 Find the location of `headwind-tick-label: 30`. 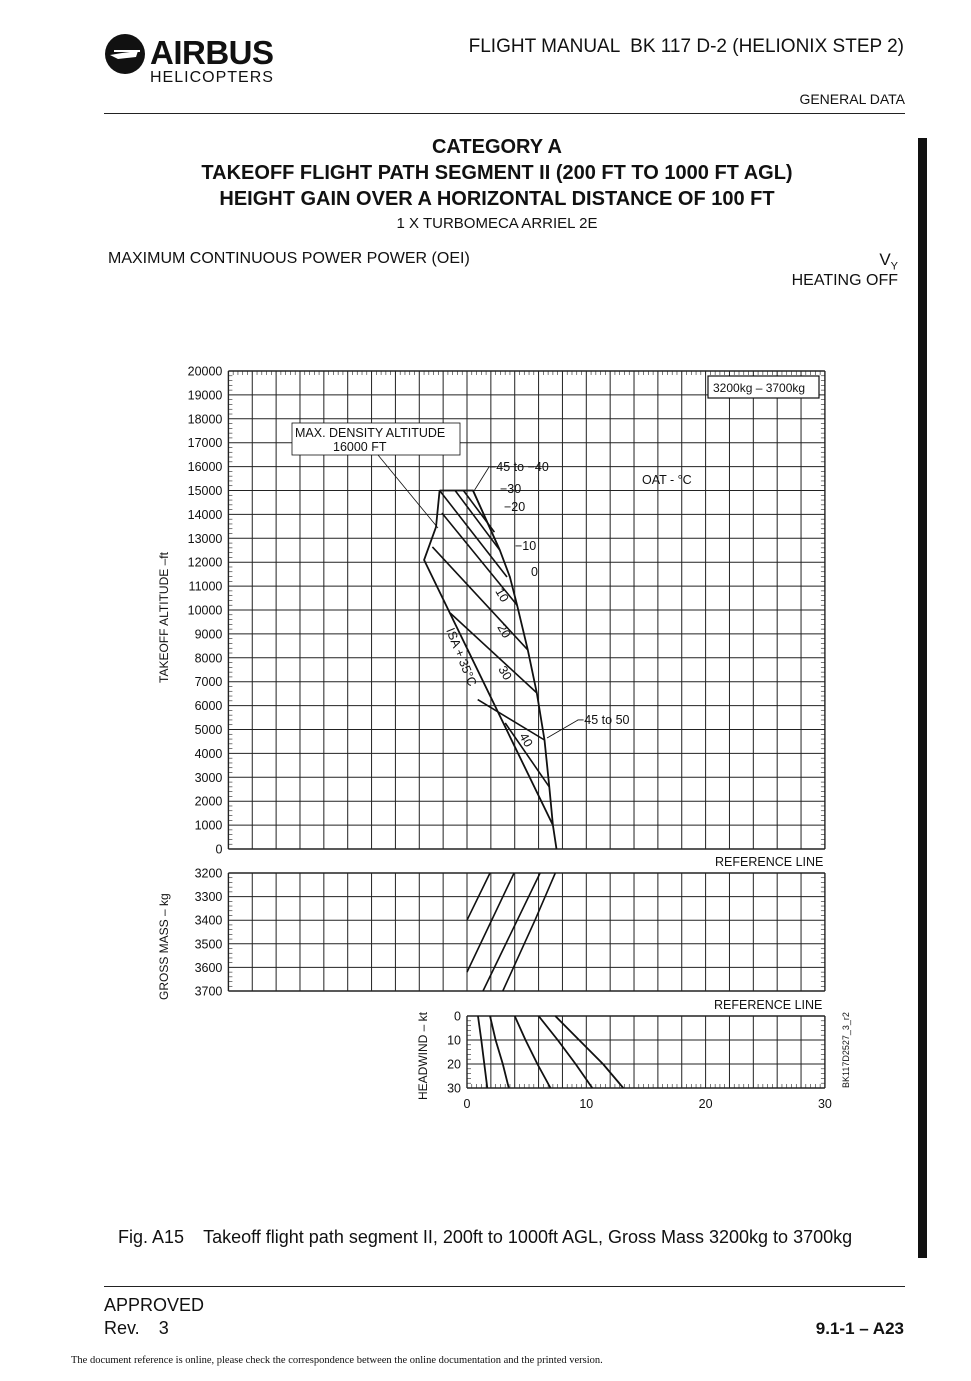

headwind-tick-label: 30 is located at coordinates (454, 1089).